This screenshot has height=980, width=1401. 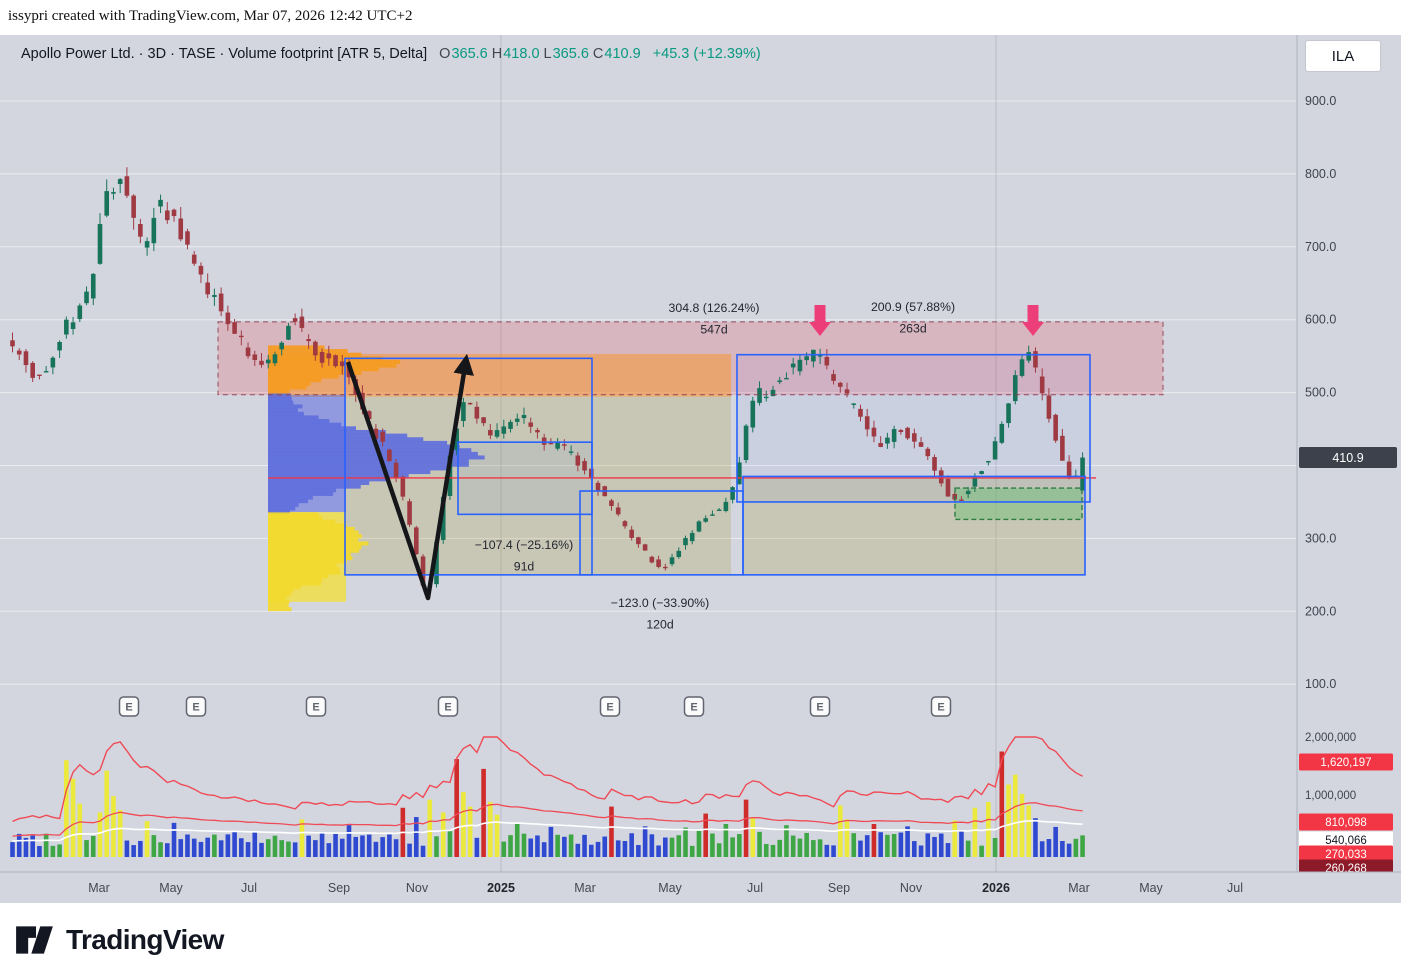 I want to click on trend-zigzag-arrow, so click(x=409, y=477).